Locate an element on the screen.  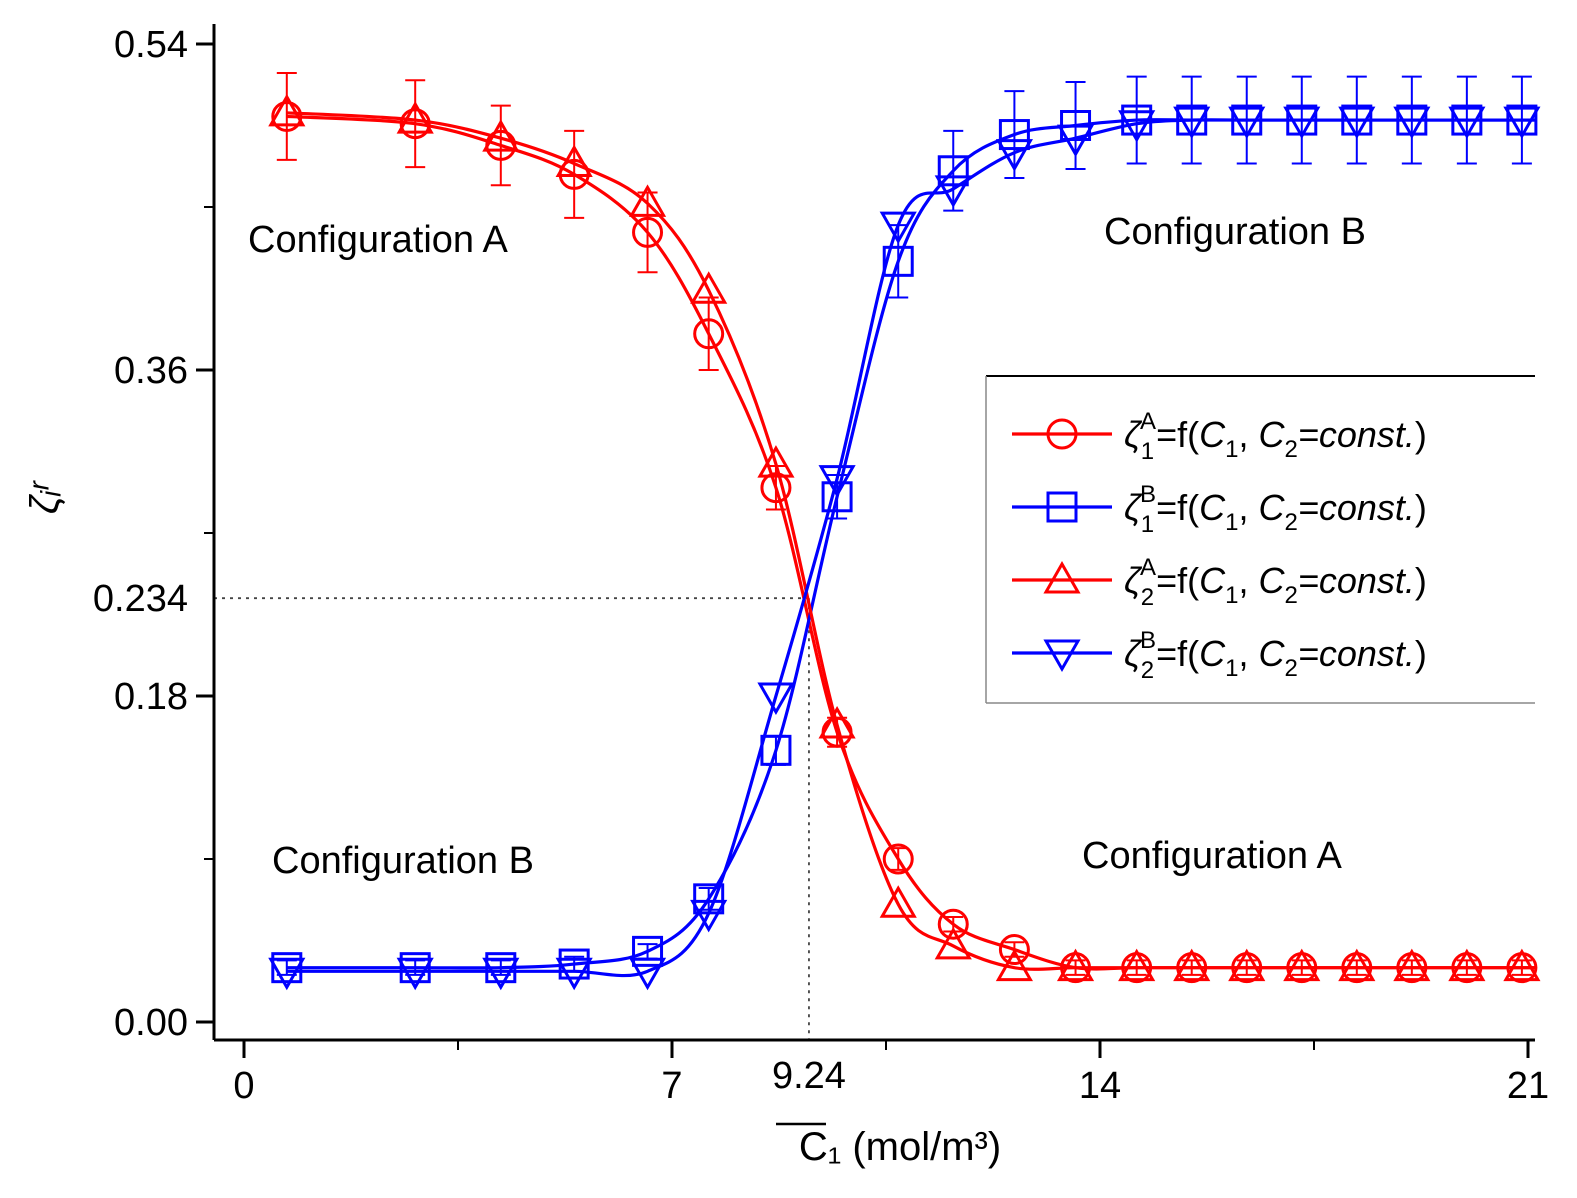
legend-entry: ζ1B=f(C1, C2=const.) is located at coordinates (1219, 509).